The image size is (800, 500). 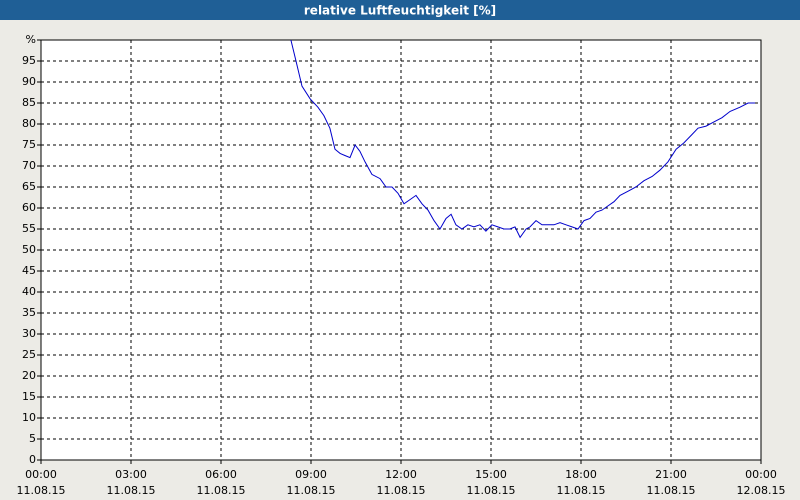 What do you see at coordinates (32, 438) in the screenshot?
I see `y-tick-label: 5` at bounding box center [32, 438].